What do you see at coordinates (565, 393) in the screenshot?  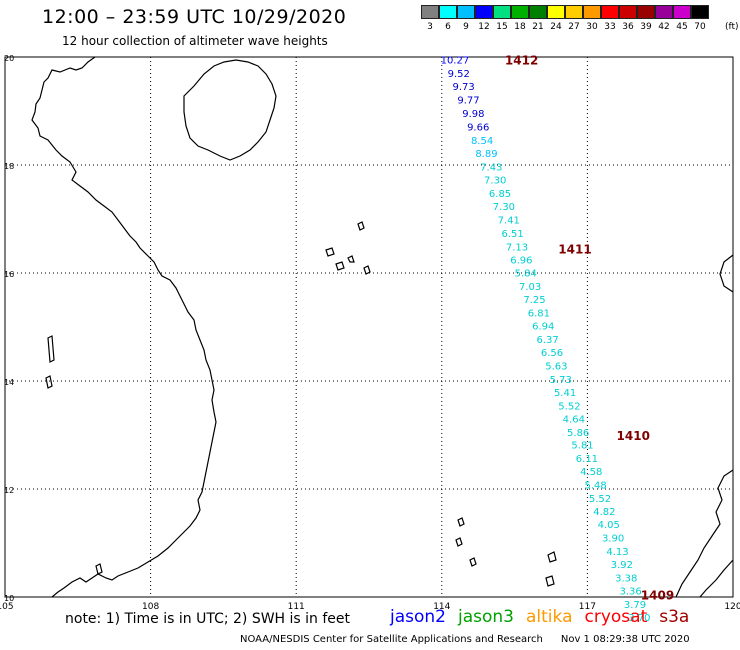 I see `wave-height-value: 5.41` at bounding box center [565, 393].